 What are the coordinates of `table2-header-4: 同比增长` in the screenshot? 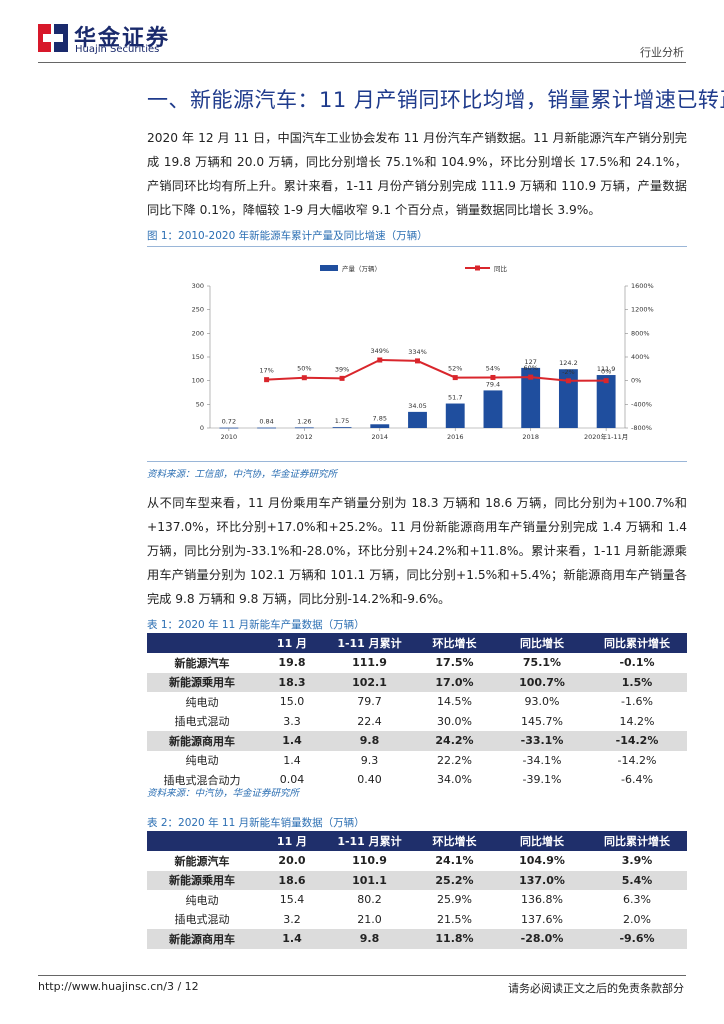 It's located at (542, 841).